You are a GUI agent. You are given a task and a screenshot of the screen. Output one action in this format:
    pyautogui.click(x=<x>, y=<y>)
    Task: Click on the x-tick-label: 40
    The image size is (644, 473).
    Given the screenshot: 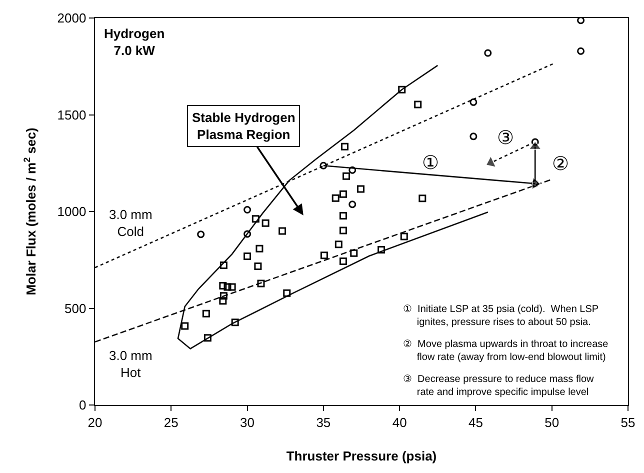 What is the action you would take?
    pyautogui.click(x=399, y=422)
    